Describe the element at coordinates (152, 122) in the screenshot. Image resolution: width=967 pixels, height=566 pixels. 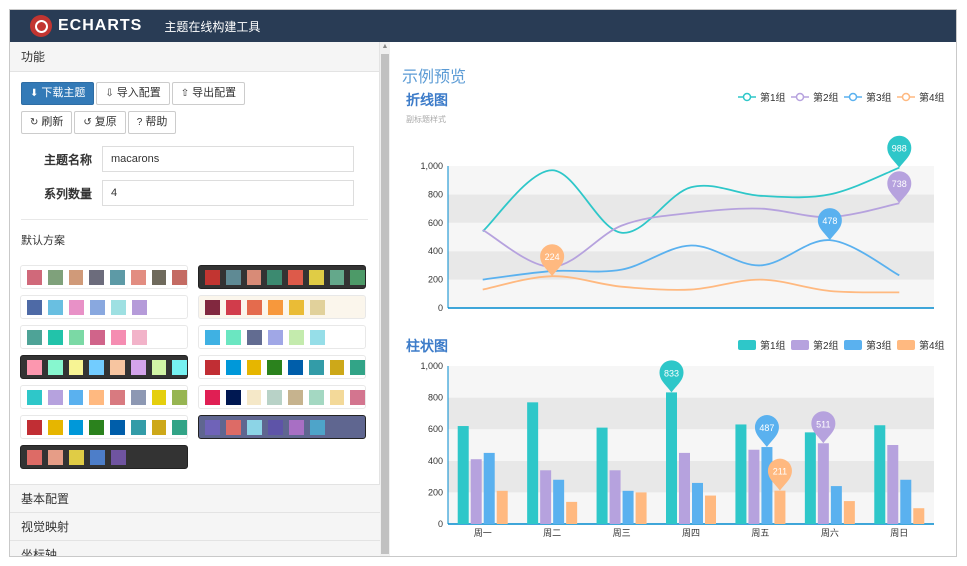
I see `help-button: ? 帮助` at that location.